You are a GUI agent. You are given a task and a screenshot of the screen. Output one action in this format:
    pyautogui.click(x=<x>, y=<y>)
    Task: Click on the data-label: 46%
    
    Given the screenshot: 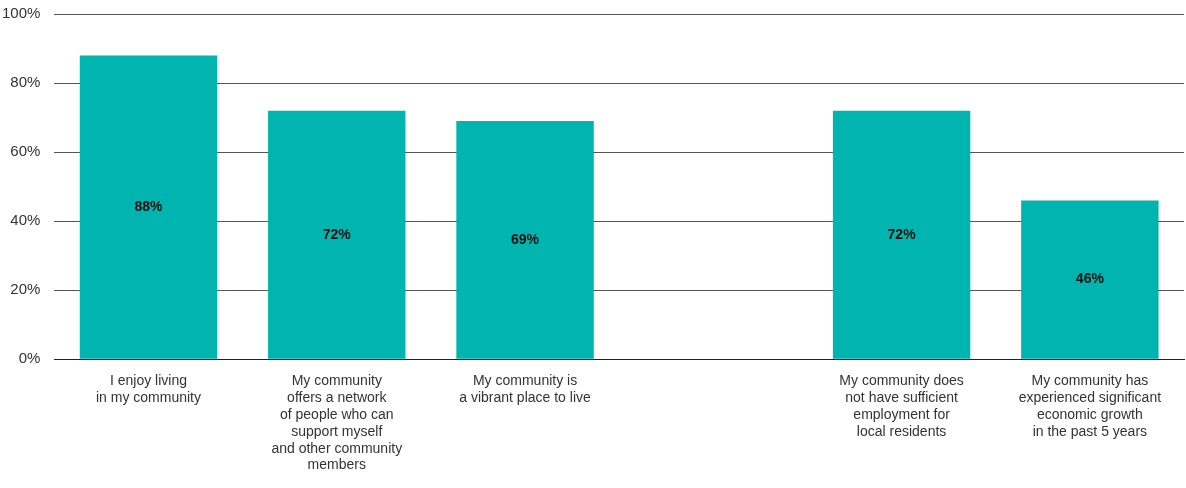 What is the action you would take?
    pyautogui.click(x=1090, y=278)
    